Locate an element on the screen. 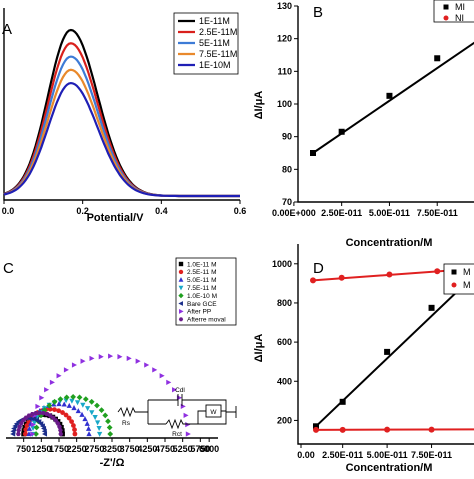 The height and width of the screenshot is (479, 474). panel-a-legend-label: 1E-10M is located at coordinates (215, 65).